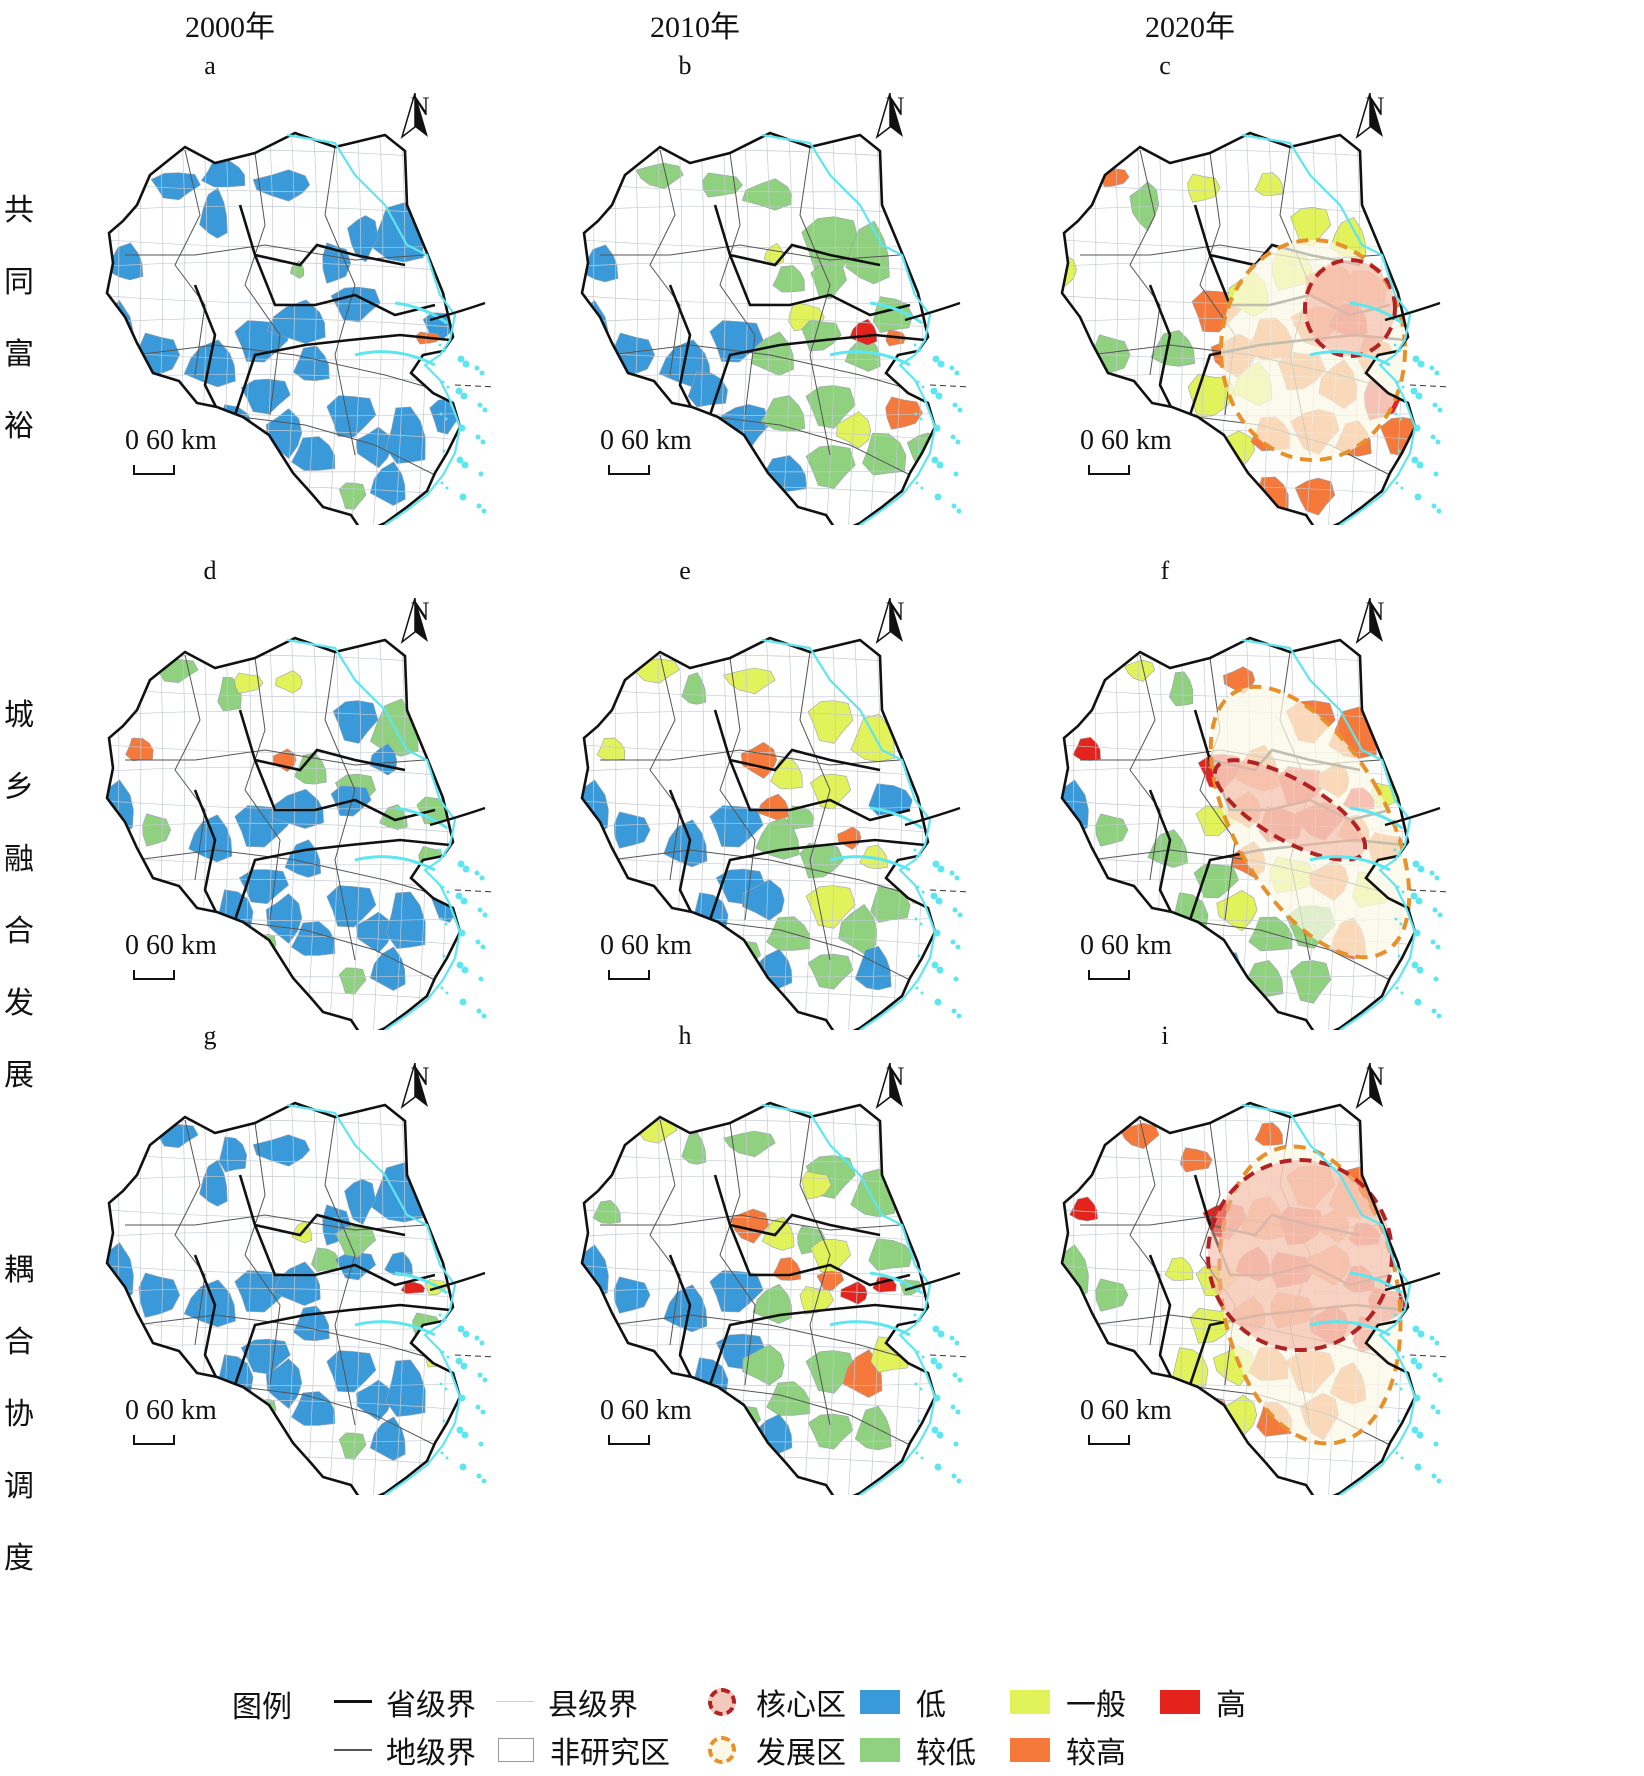  Describe the element at coordinates (1030, 1750) in the screenshot. I see `higher-swatch-icon` at that location.